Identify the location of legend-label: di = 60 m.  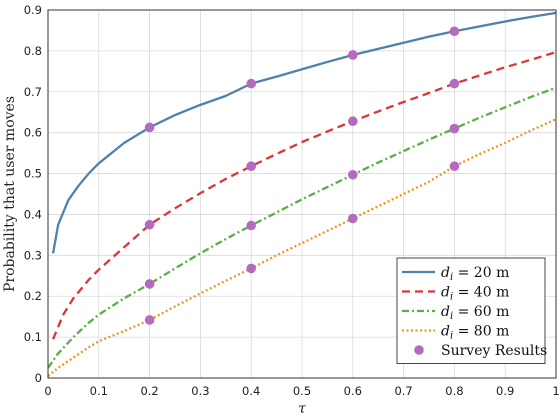
(475, 313).